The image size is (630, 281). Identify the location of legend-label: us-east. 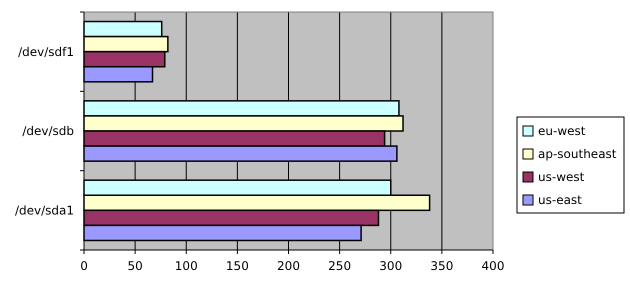
(560, 200).